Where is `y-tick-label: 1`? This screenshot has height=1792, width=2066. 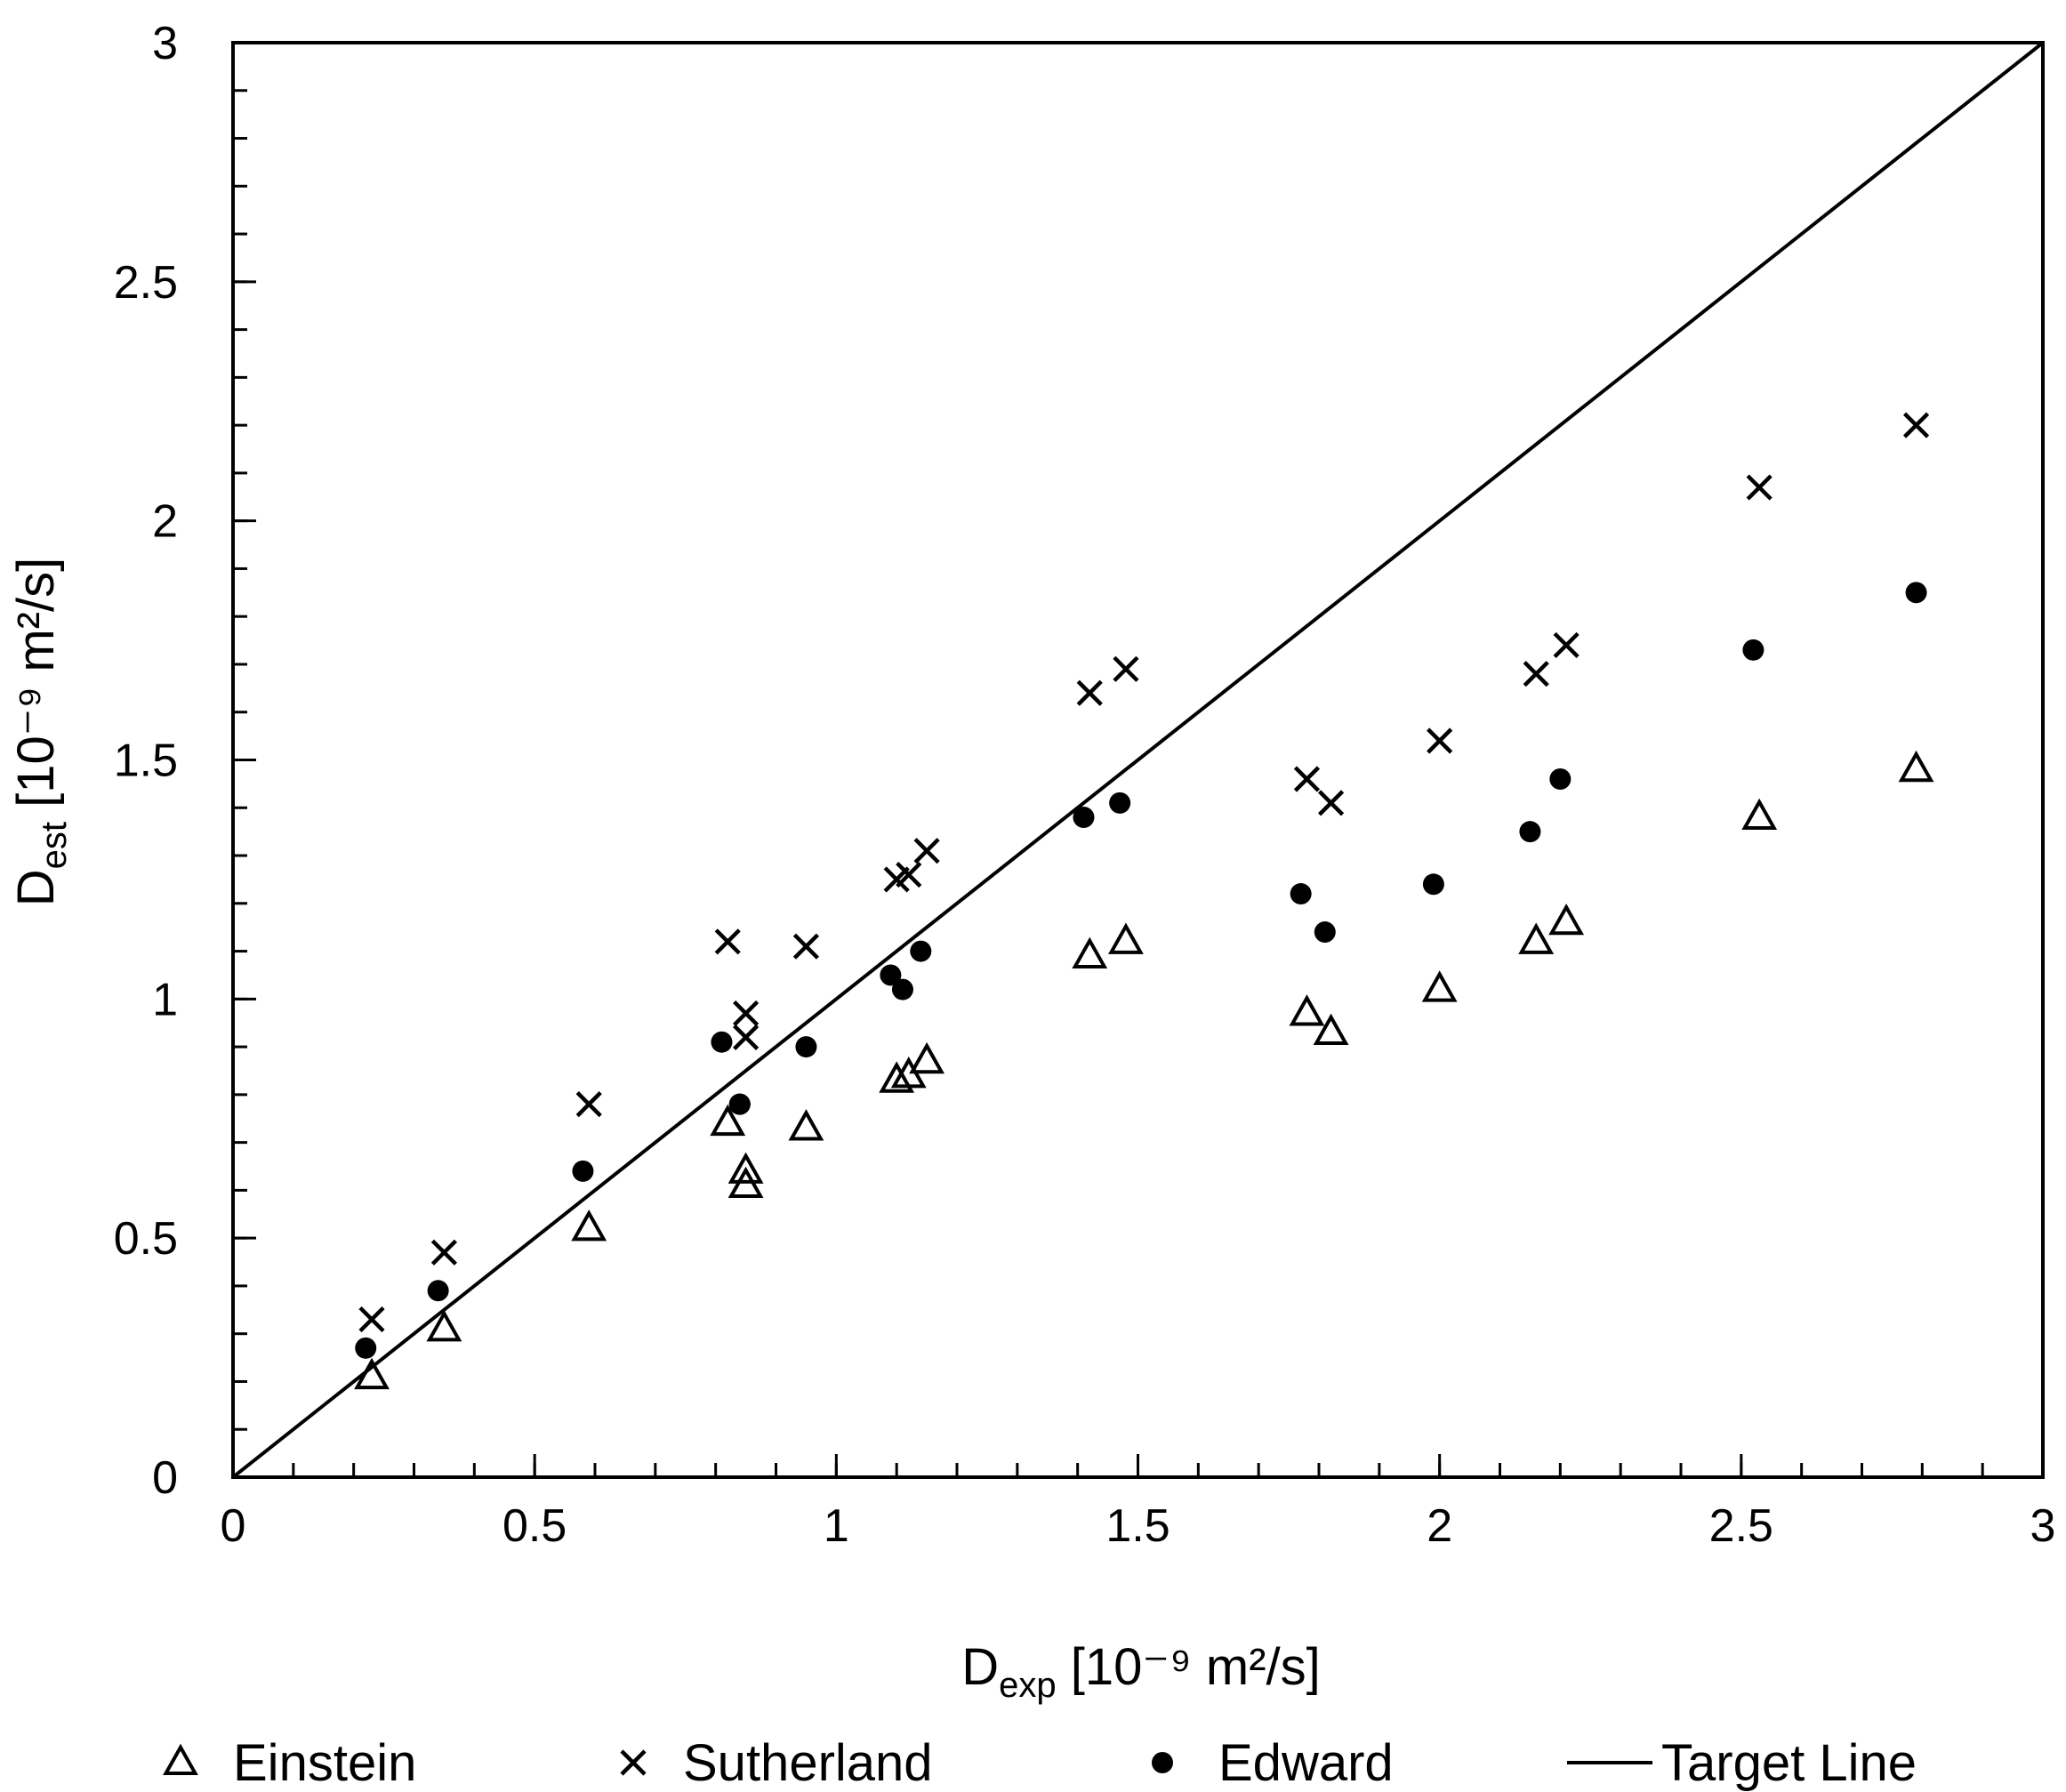
y-tick-label: 1 is located at coordinates (165, 999).